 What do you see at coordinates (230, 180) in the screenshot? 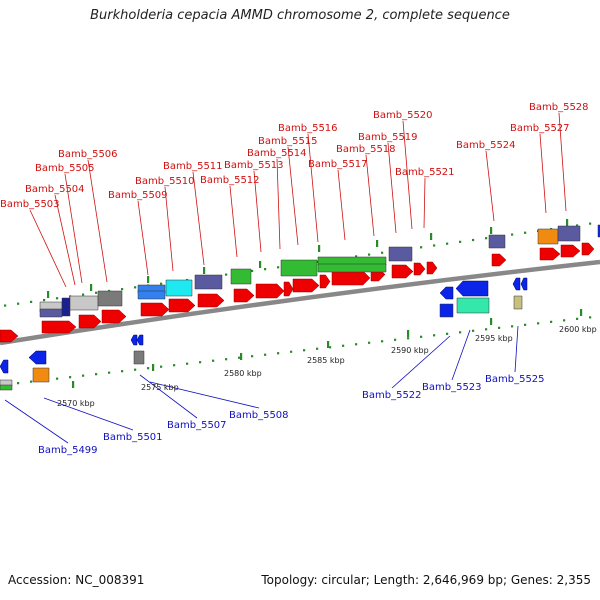
I see `gene-label-plus: Bamb_5512` at bounding box center [230, 180].